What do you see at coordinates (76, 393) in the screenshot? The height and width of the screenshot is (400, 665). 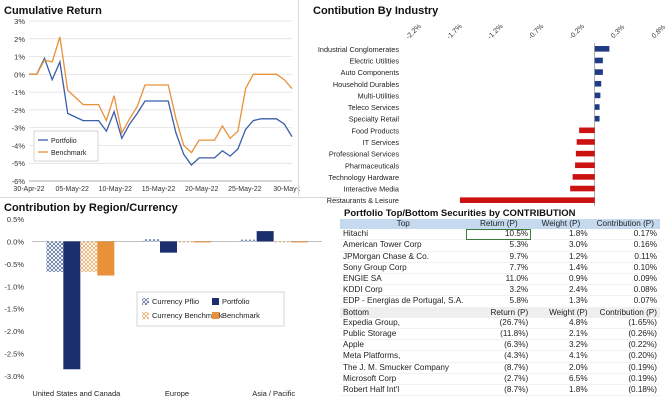 I see `category-label: United States and Canada` at bounding box center [76, 393].